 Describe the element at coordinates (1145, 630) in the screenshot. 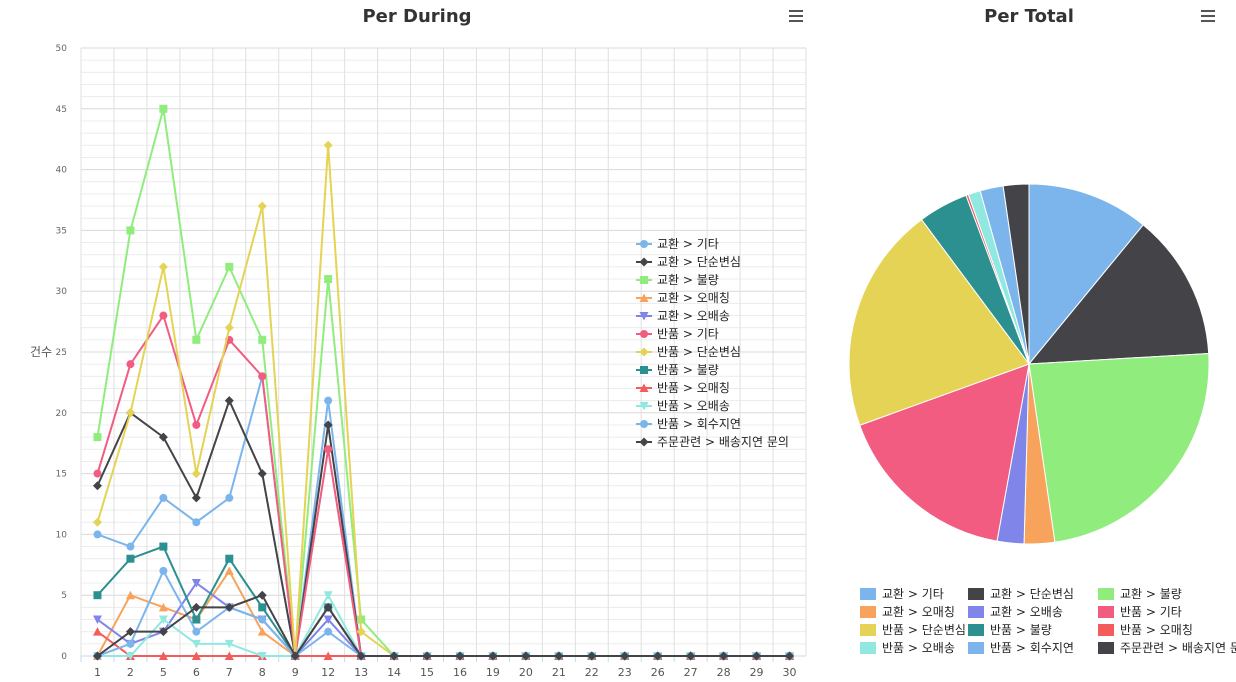

I see `pie-legend-item: 반품 > 오매칭` at that location.